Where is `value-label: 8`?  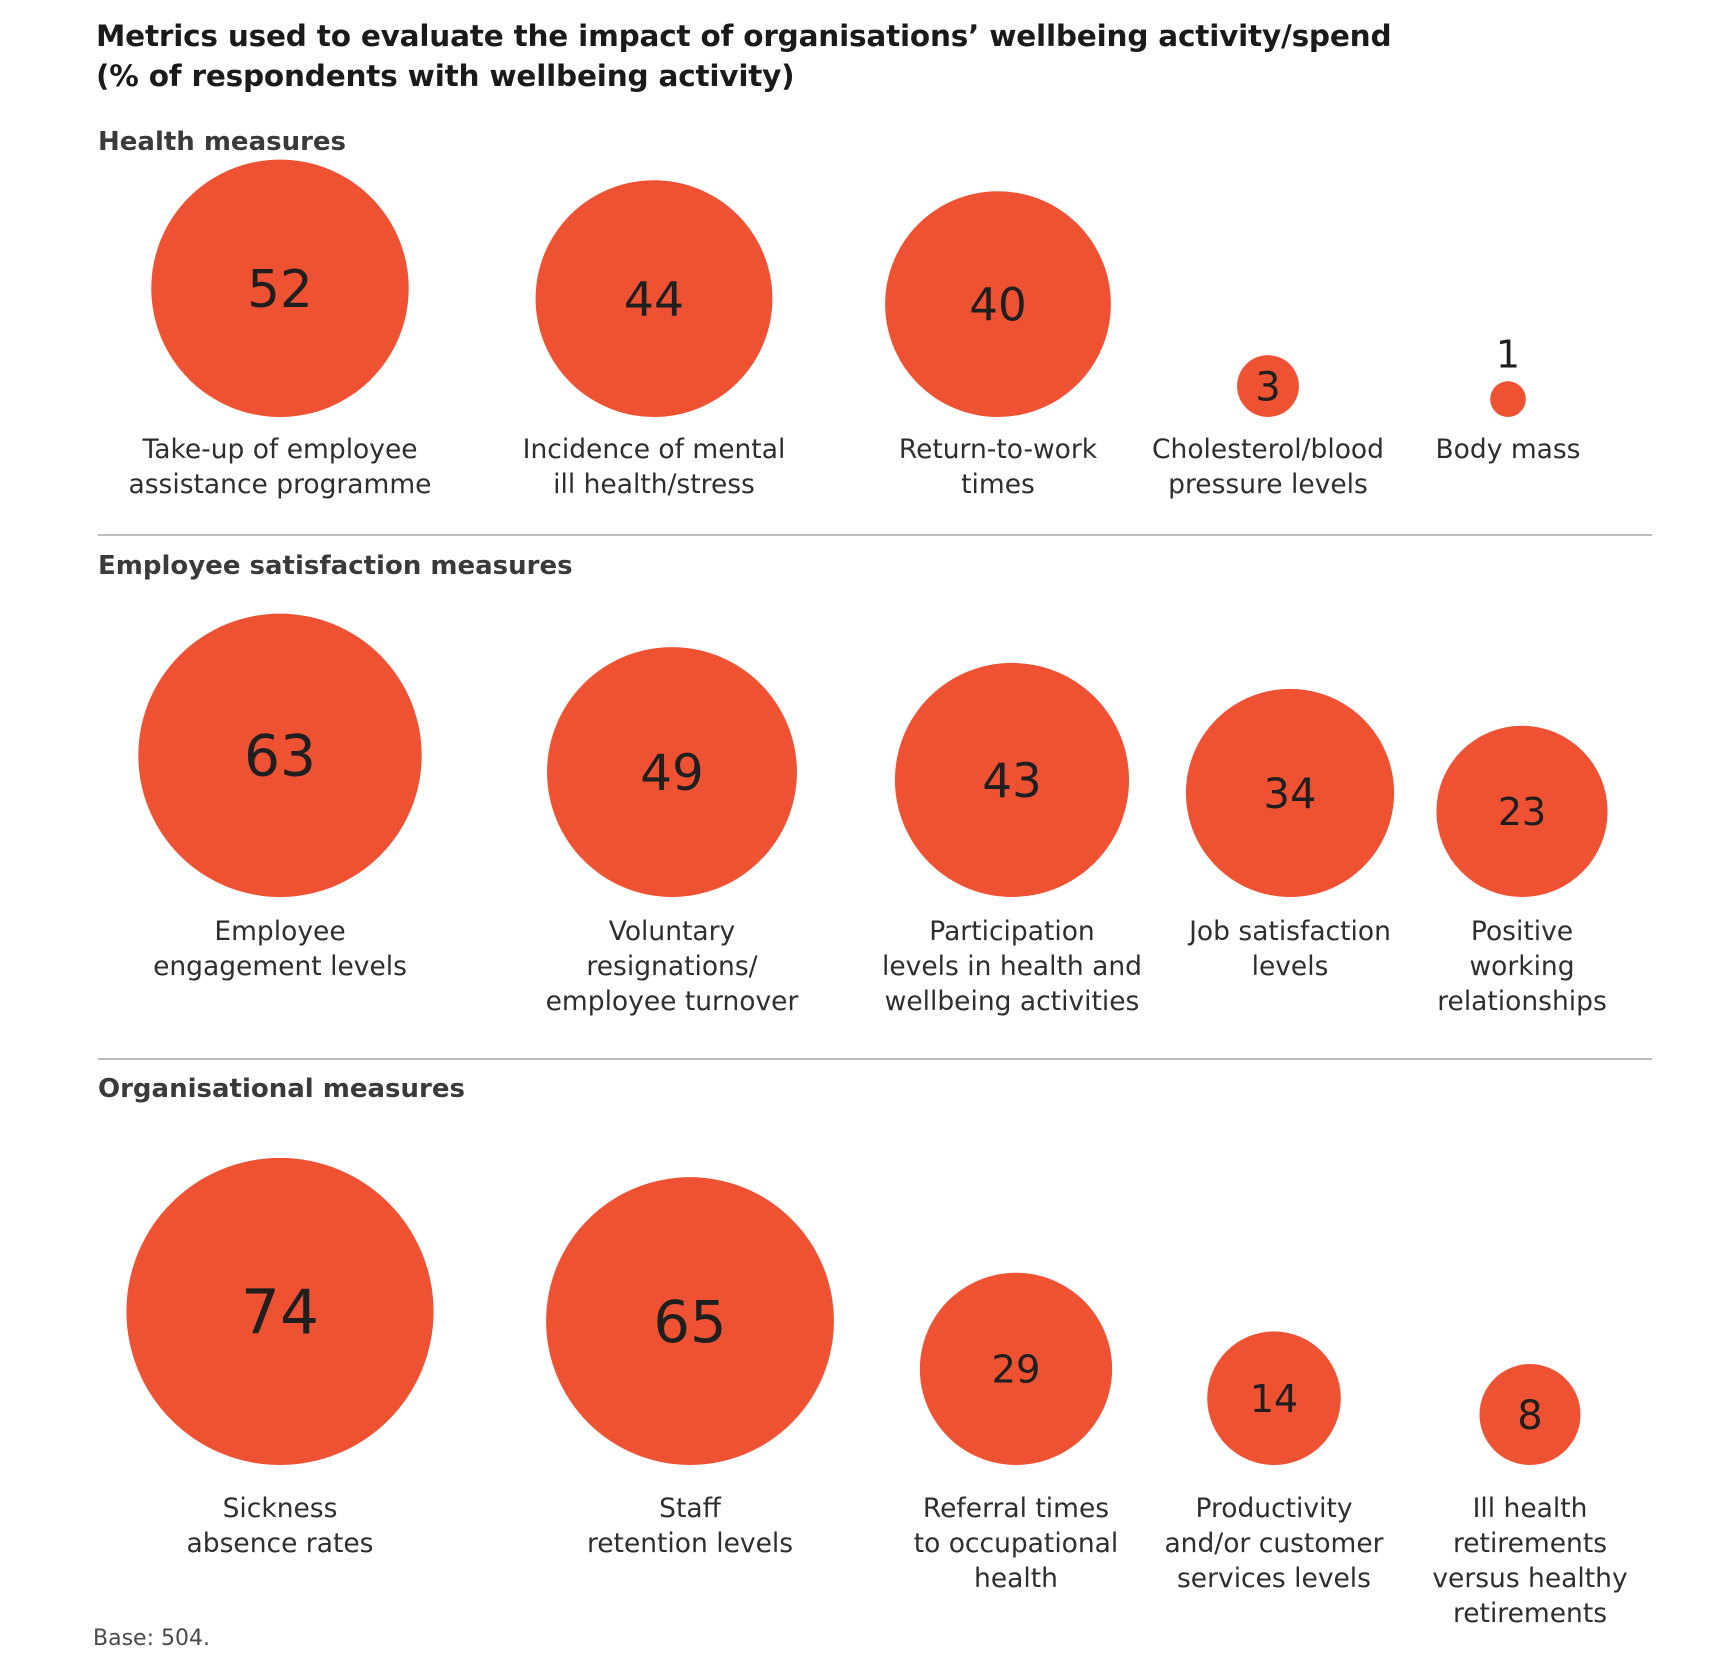
value-label: 8 is located at coordinates (1529, 1416).